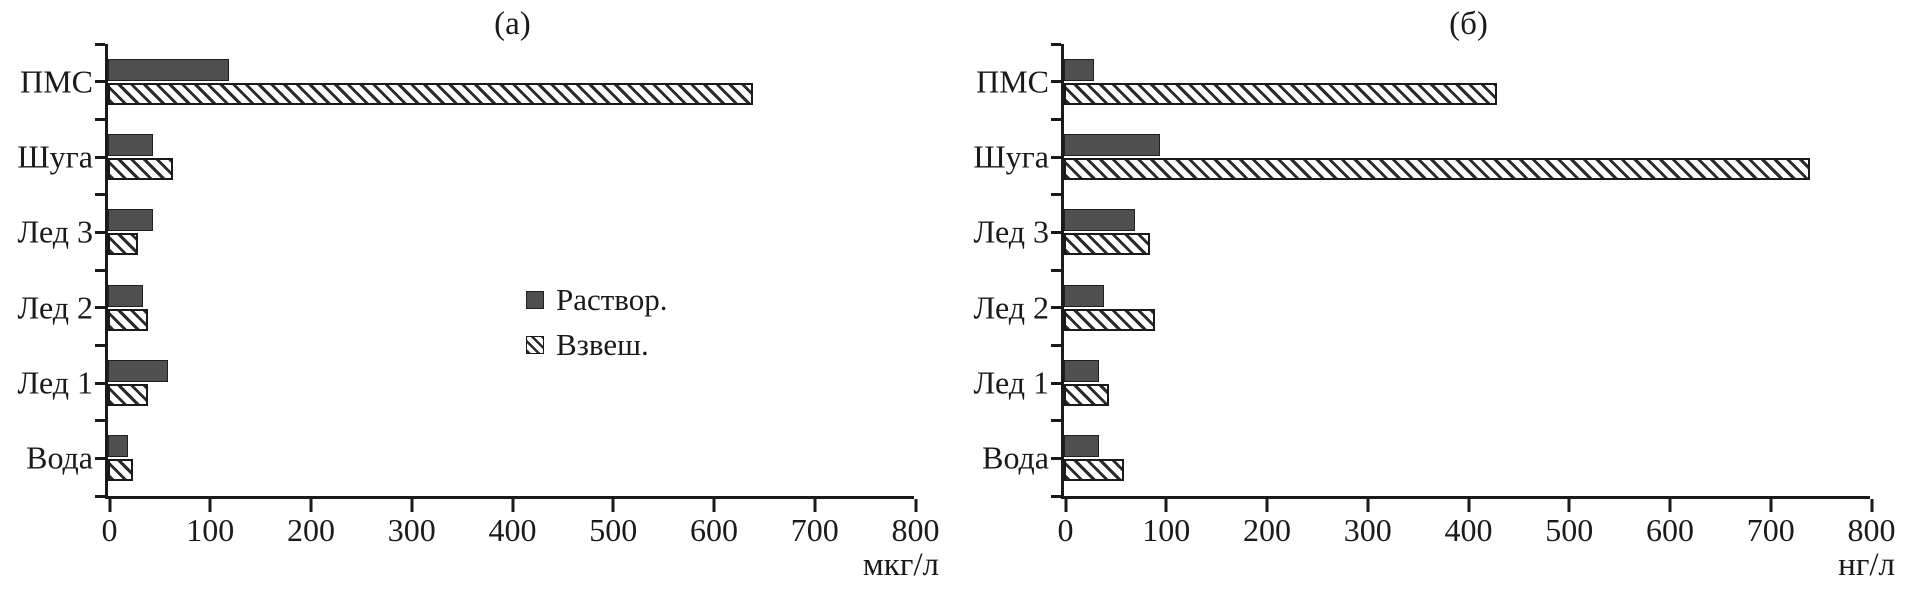  I want to click on unit-row: мкг/л, so click(523, 570).